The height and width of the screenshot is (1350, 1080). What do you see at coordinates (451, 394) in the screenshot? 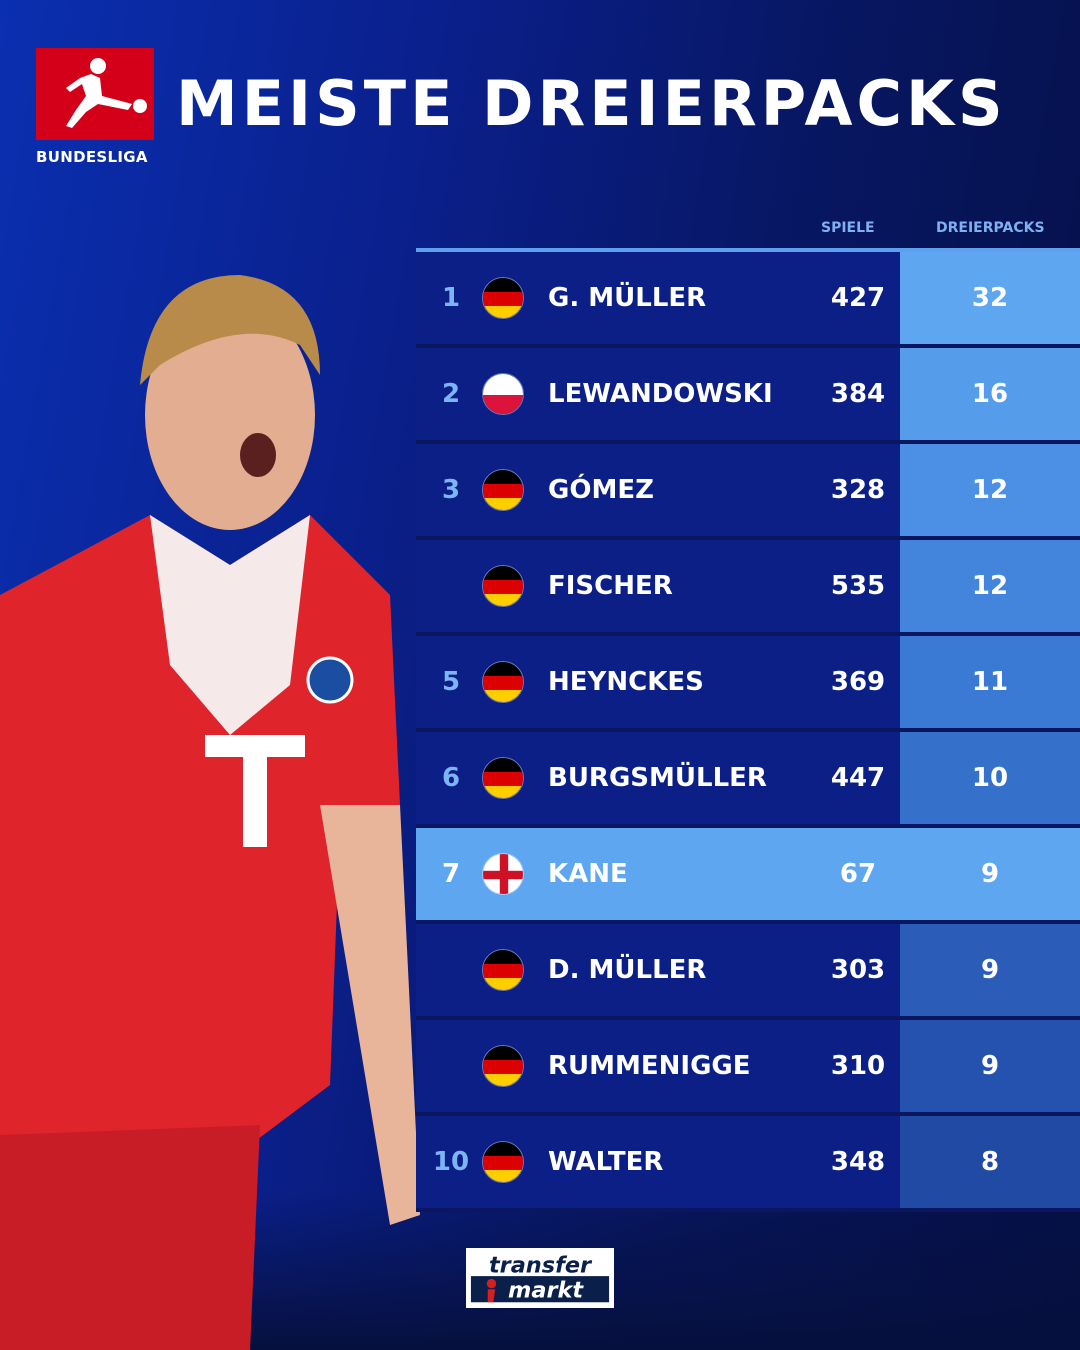
I see `rank: 2` at bounding box center [451, 394].